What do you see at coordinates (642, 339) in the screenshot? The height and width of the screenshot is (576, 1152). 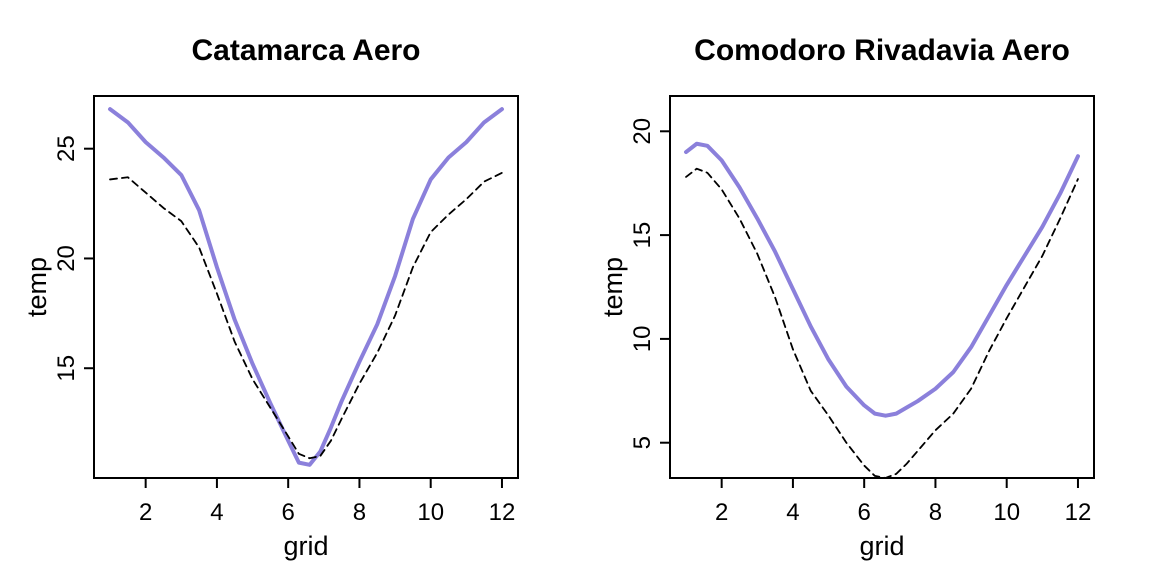 I see `y-tick-label: 10` at bounding box center [642, 339].